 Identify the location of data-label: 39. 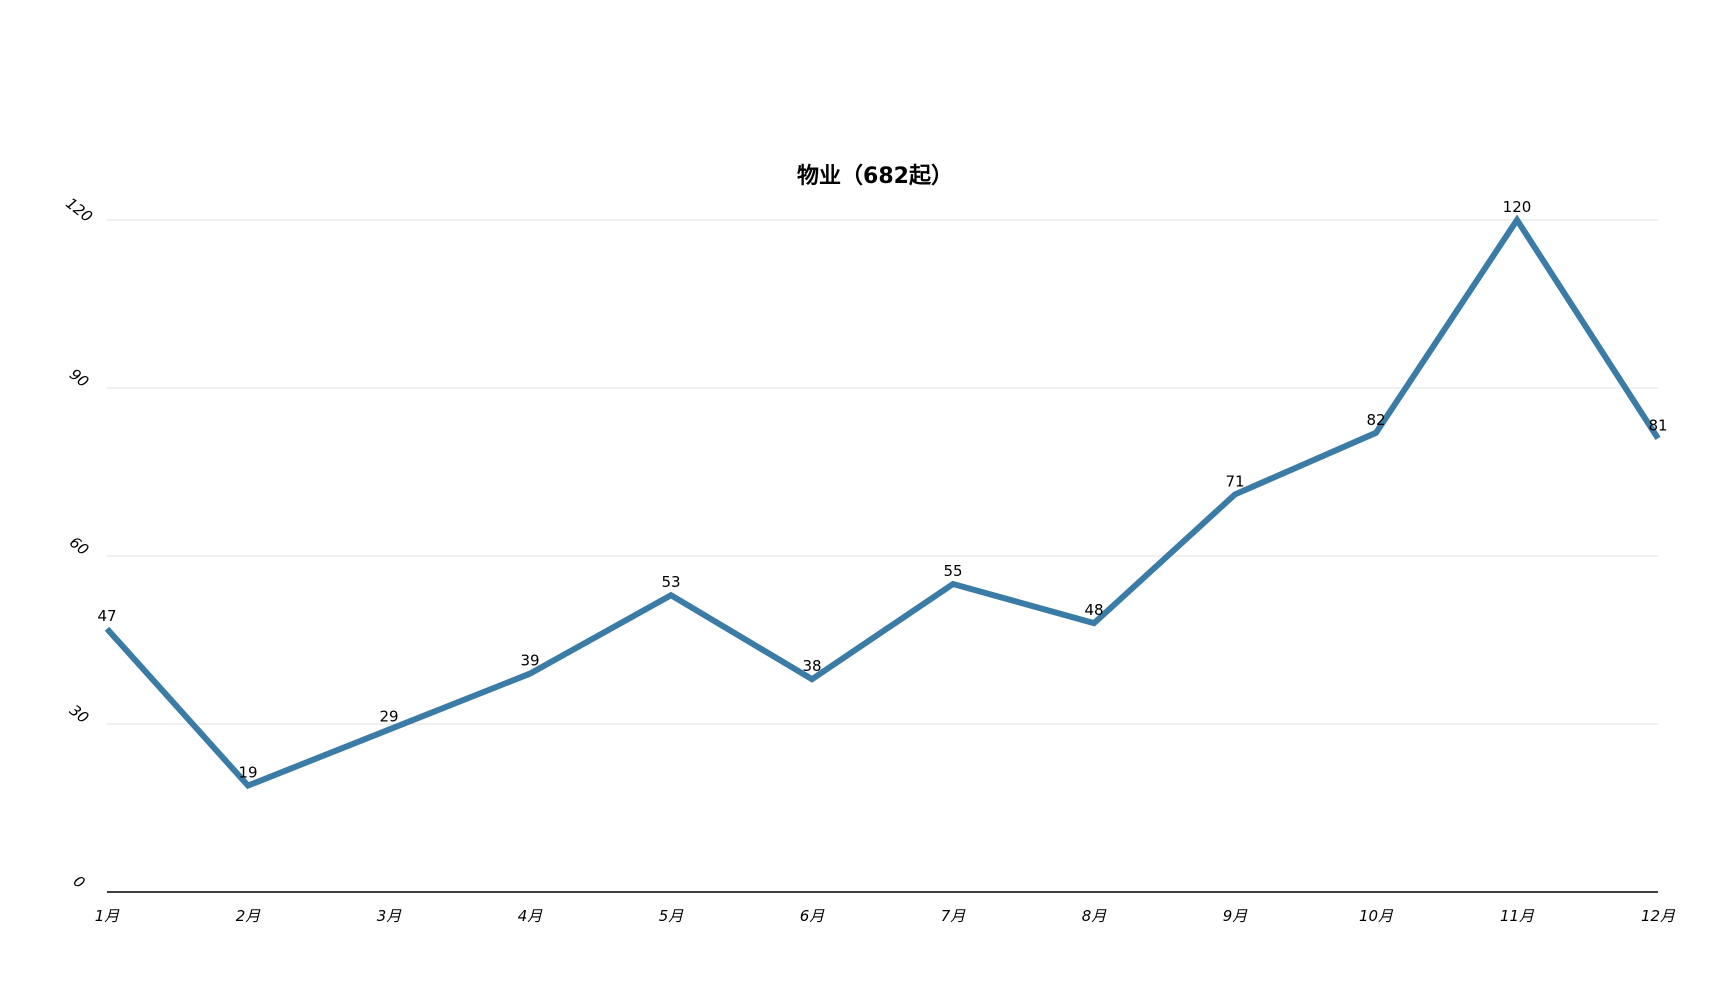
(529, 661).